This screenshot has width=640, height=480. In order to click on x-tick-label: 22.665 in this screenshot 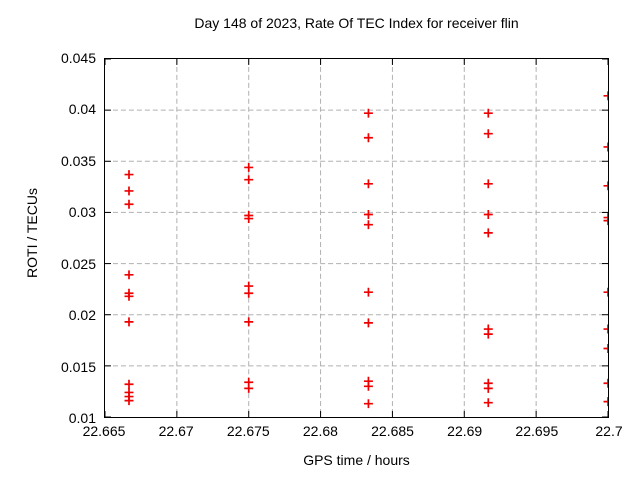, I will do `click(104, 431)`.